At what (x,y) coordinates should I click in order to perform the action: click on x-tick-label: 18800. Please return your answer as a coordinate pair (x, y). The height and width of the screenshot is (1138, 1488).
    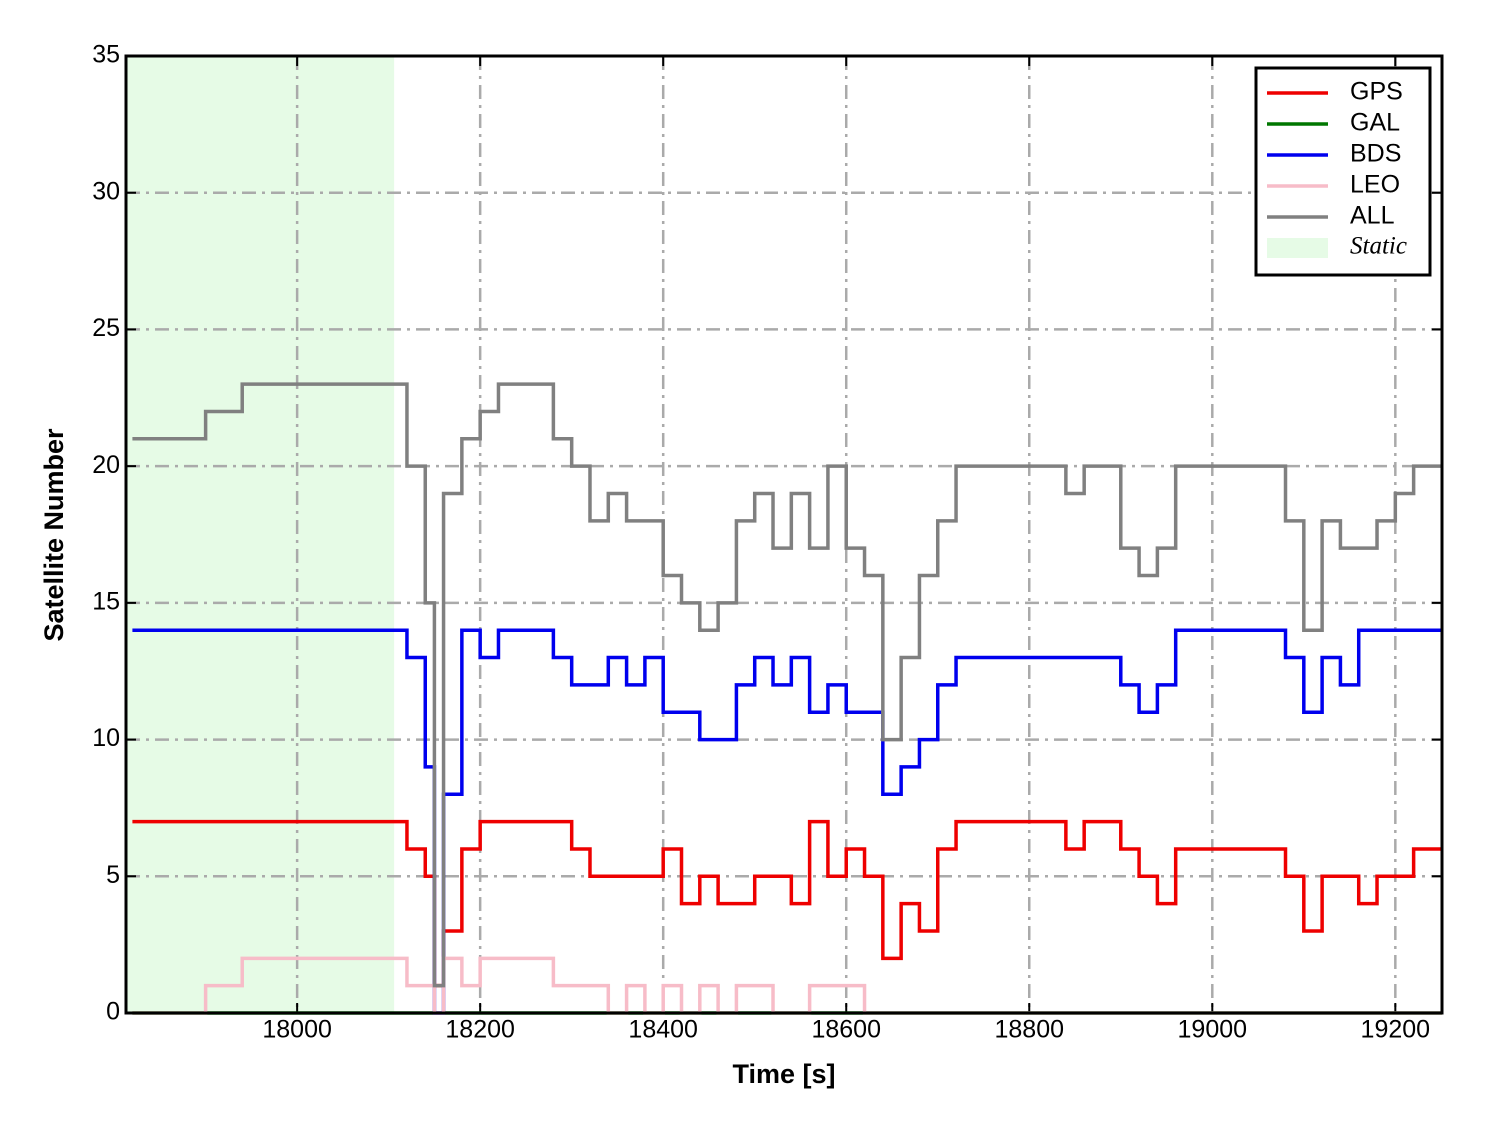
    Looking at the image, I should click on (1029, 1030).